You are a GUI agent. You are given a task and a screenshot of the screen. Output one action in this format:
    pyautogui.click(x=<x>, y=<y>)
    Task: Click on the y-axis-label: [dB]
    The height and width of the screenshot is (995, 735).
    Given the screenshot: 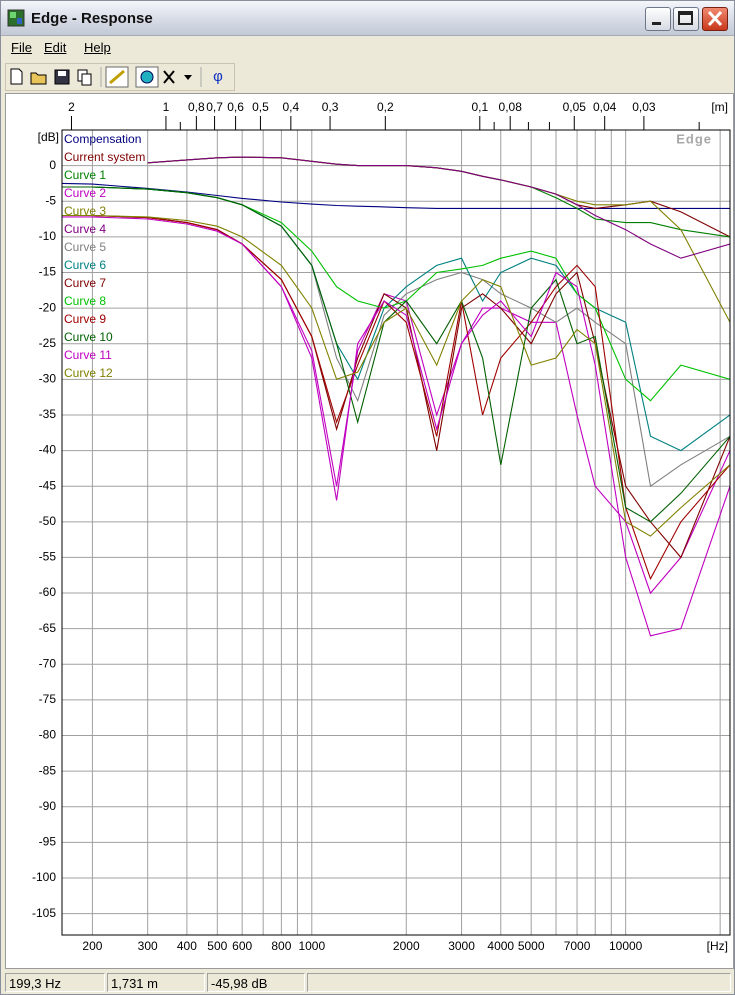 What is the action you would take?
    pyautogui.click(x=48, y=137)
    